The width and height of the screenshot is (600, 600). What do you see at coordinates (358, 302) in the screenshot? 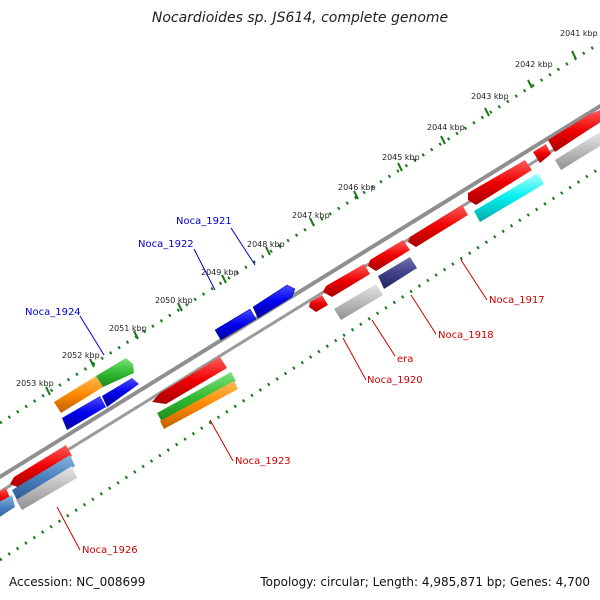
I see `gene-era` at bounding box center [358, 302].